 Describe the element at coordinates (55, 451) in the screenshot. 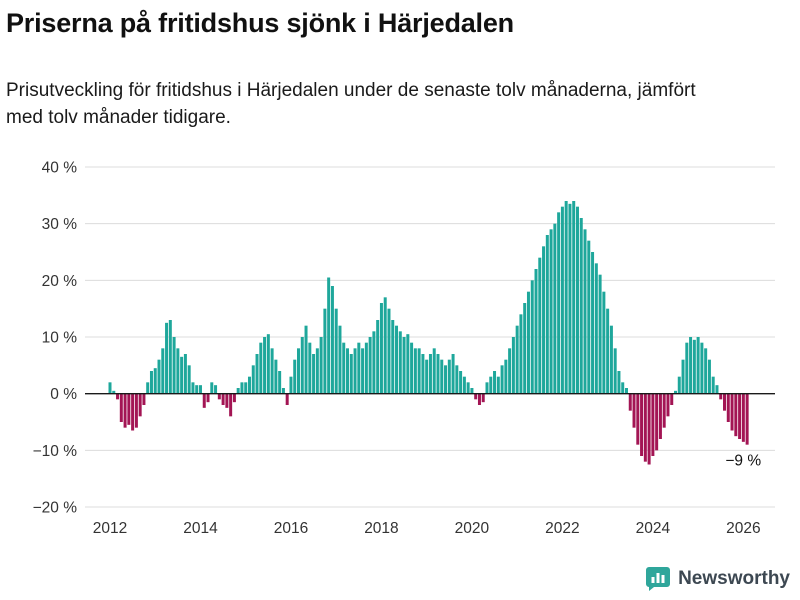

I see `y-axis-tick-label: −10 %` at that location.